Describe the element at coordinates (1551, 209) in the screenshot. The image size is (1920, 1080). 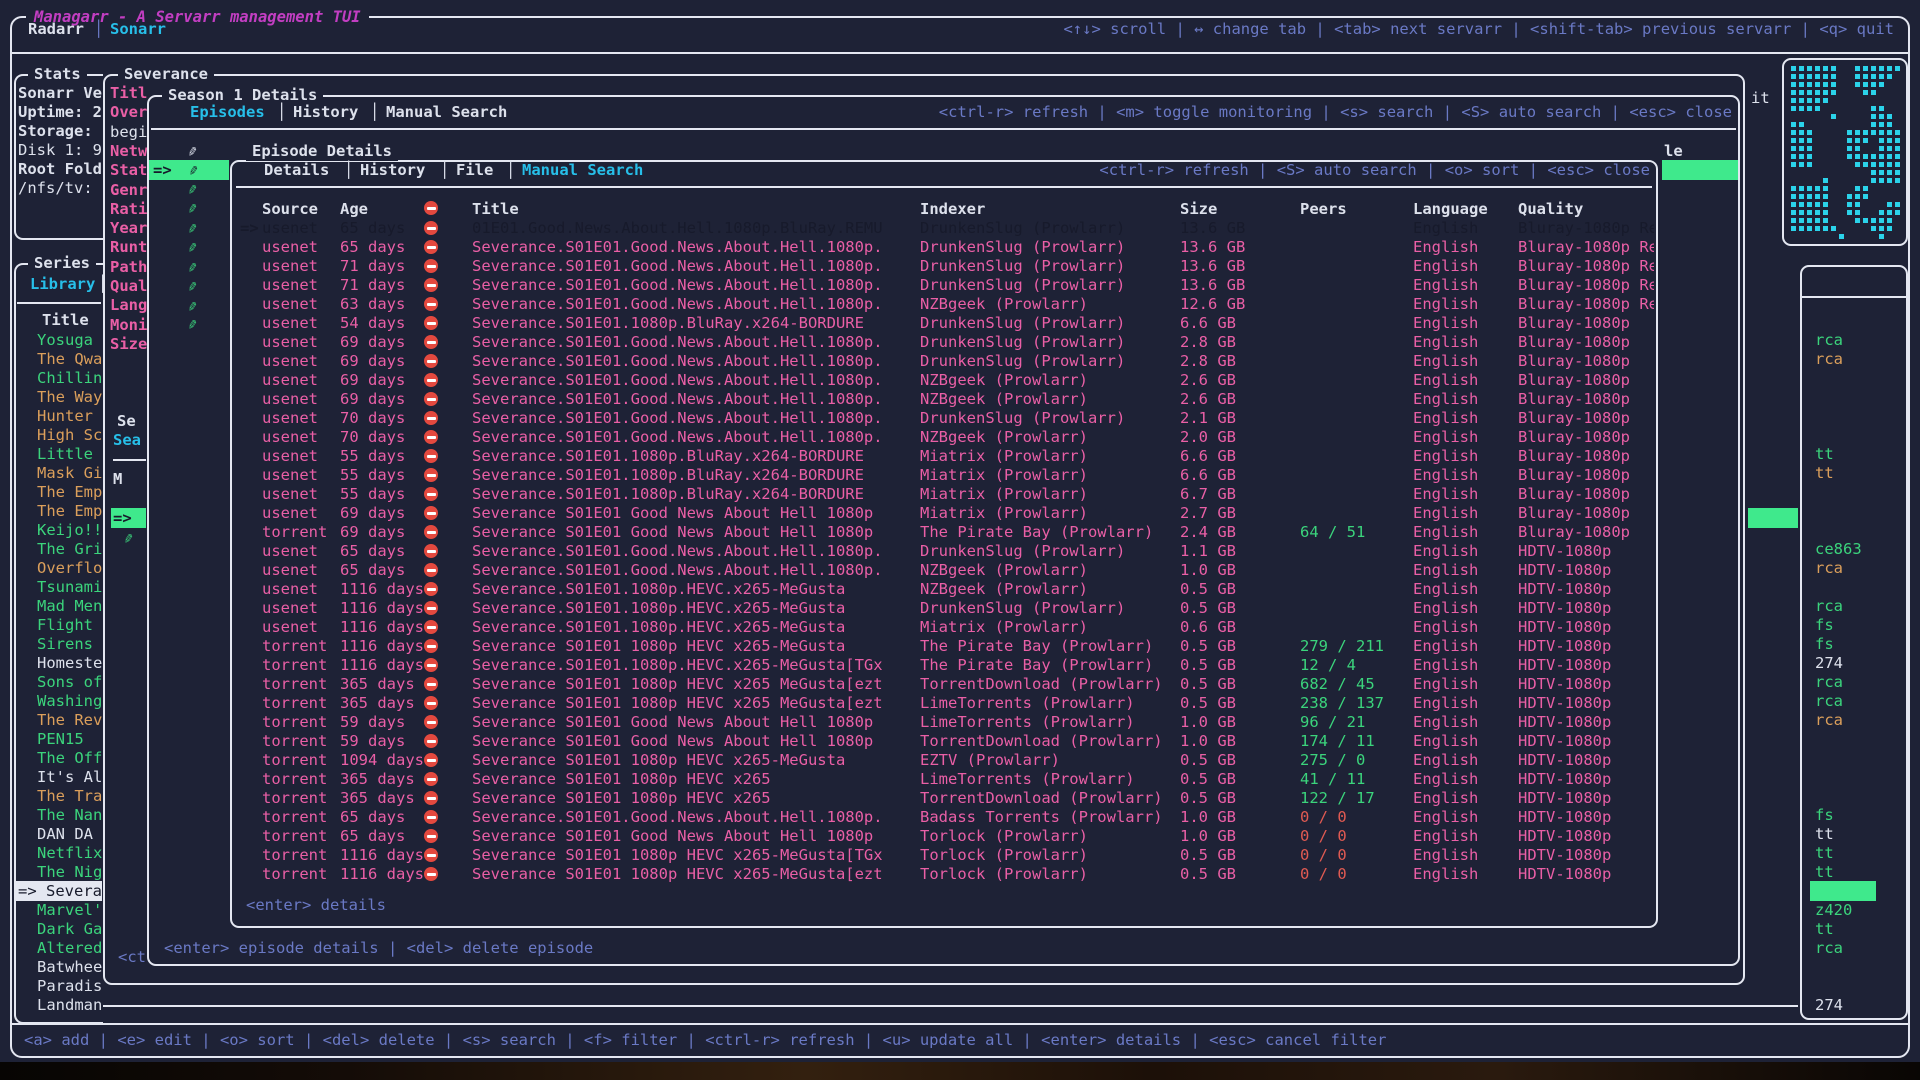
I see `col-quality: Quality` at that location.